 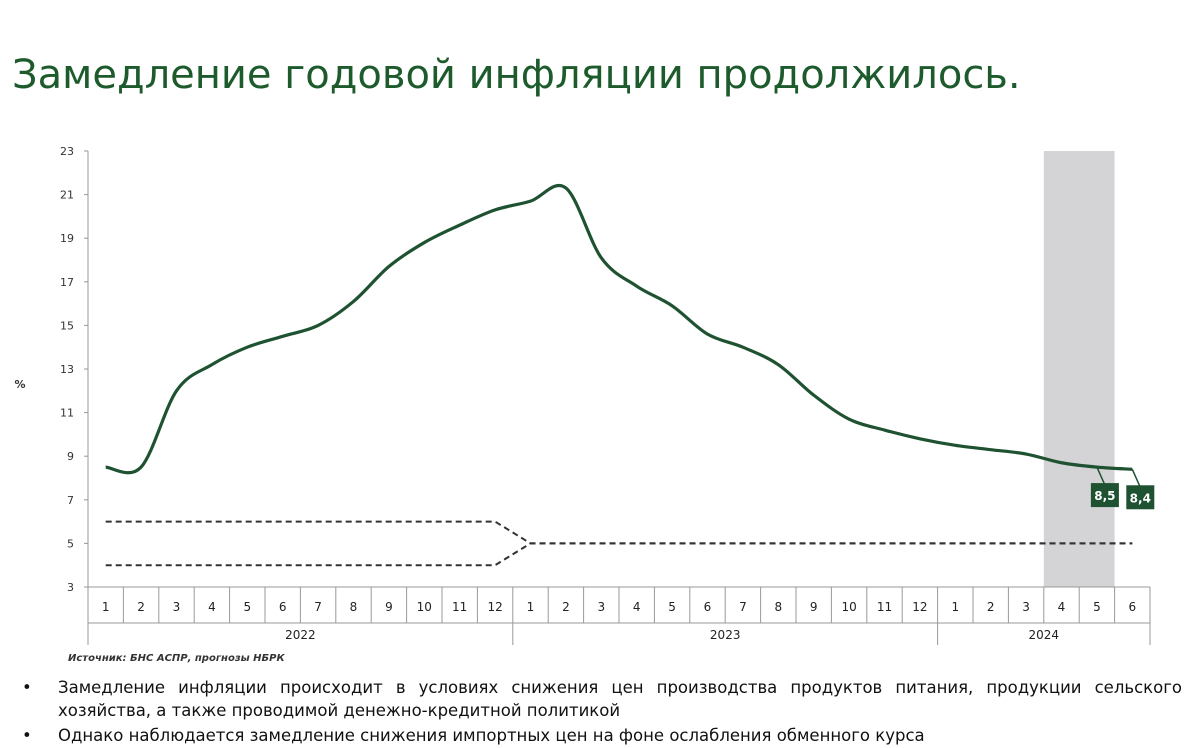 I want to click on y-tick-label: 9, so click(x=70, y=456).